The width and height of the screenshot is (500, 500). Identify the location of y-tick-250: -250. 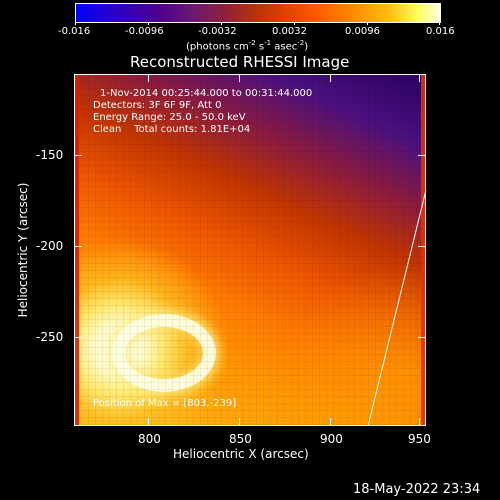
(50, 337).